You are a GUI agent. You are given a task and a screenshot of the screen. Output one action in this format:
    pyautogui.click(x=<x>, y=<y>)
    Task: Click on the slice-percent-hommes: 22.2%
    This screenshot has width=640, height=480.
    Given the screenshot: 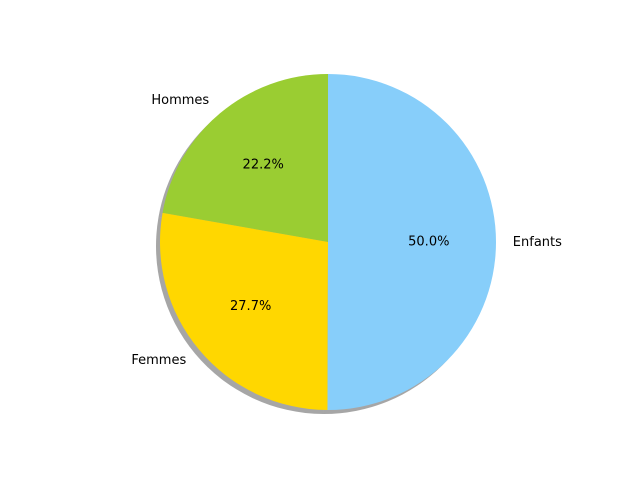 What is the action you would take?
    pyautogui.click(x=263, y=164)
    